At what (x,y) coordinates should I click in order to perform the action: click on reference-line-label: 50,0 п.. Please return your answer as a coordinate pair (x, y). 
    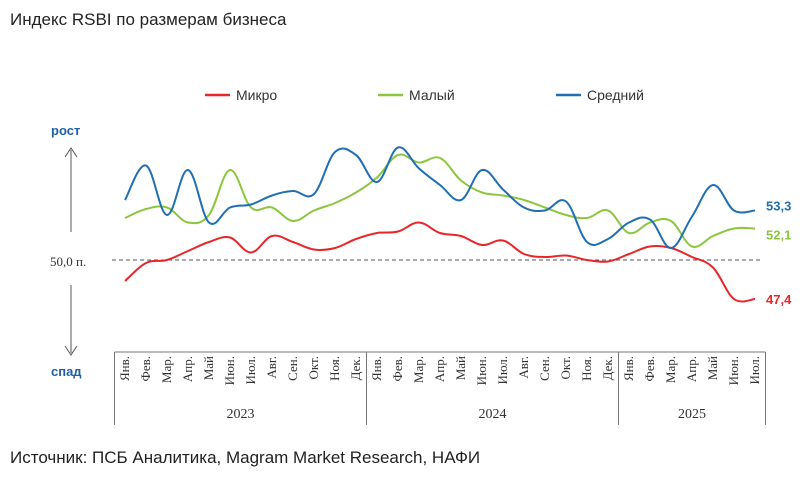
    Looking at the image, I should click on (68, 261).